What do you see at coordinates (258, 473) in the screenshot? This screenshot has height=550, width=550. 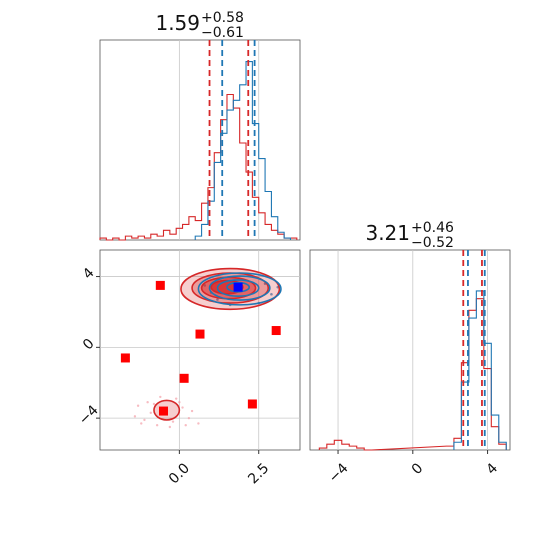 I see `tick-label-joint-x-1: 2.5` at bounding box center [258, 473].